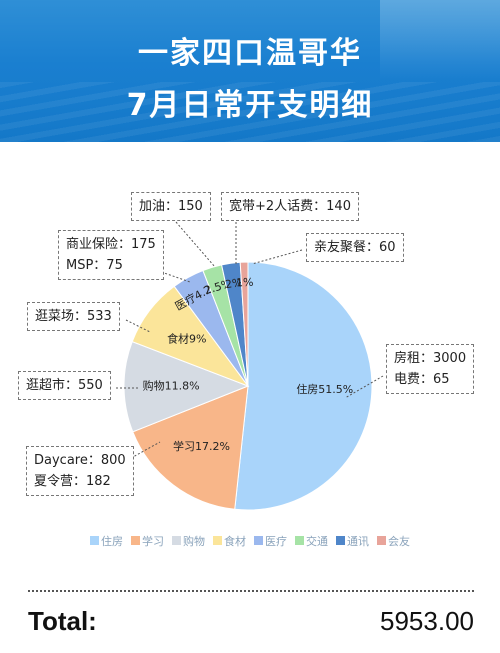 The width and height of the screenshot is (500, 653). I want to click on legend-item-会友: 会友, so click(393, 541).